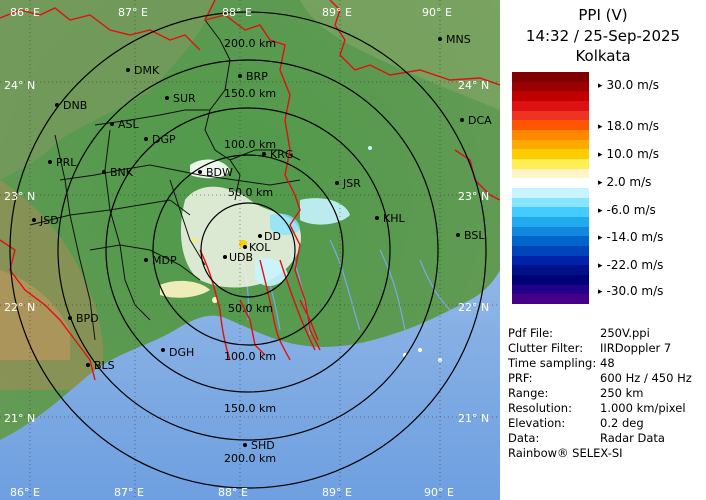  What do you see at coordinates (476, 120) in the screenshot?
I see `city-dca: DCA` at bounding box center [476, 120].